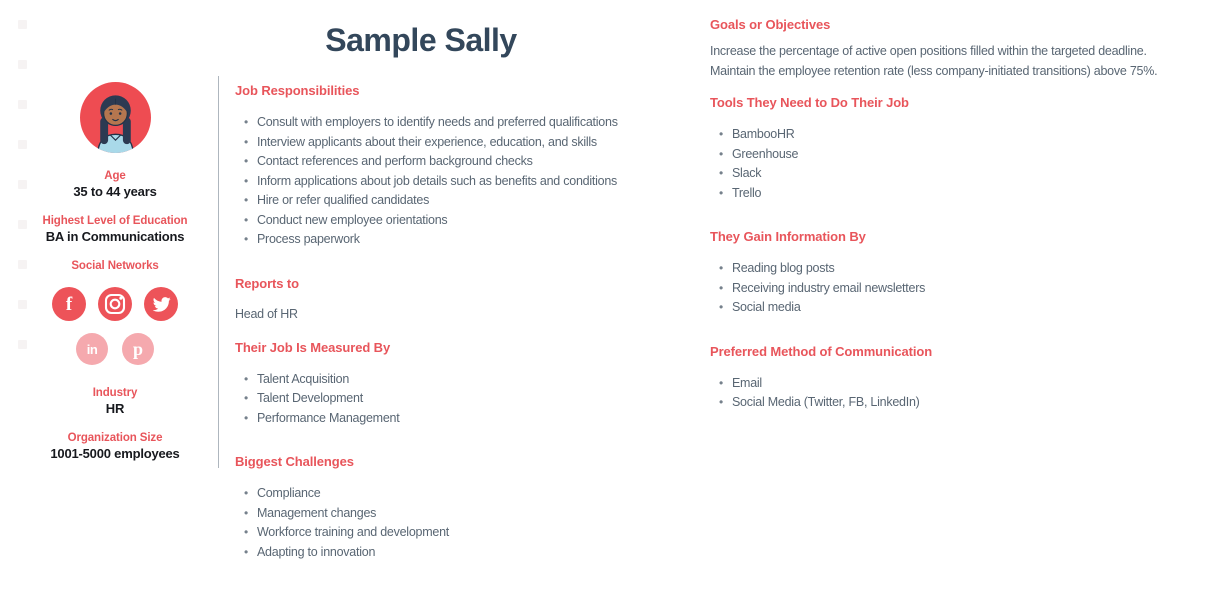 The image size is (1225, 594). I want to click on avatar, so click(115, 117).